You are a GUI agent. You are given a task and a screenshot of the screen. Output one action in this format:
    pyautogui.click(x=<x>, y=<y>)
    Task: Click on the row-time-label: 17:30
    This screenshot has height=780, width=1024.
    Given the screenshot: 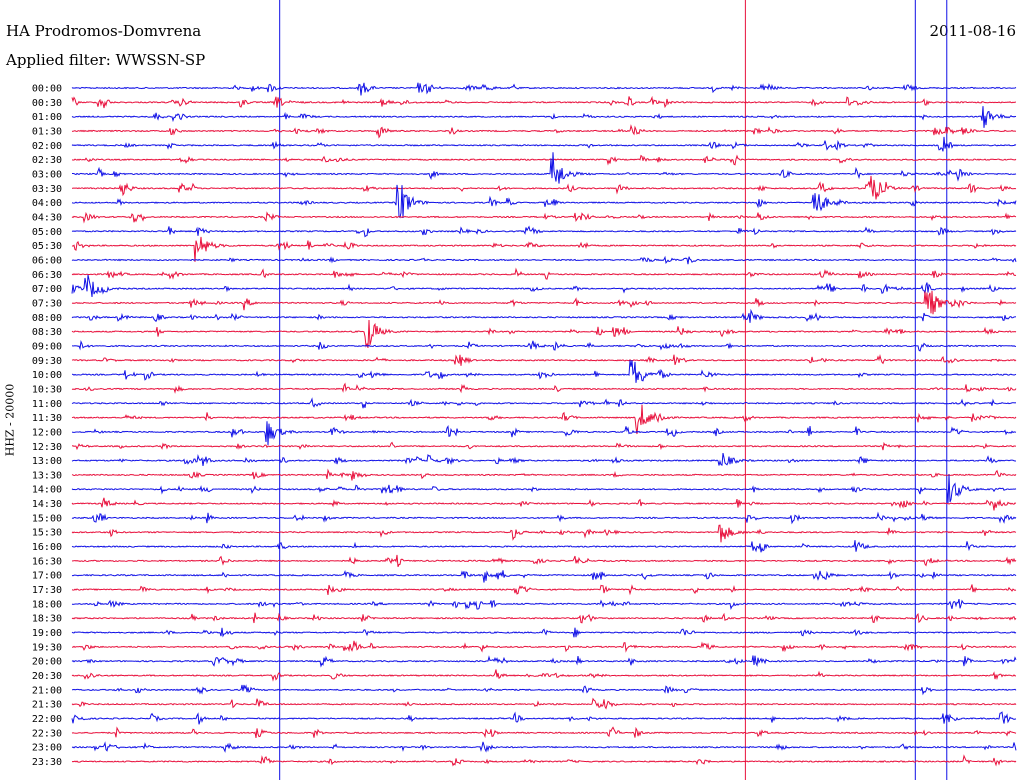 What is the action you would take?
    pyautogui.click(x=47, y=590)
    